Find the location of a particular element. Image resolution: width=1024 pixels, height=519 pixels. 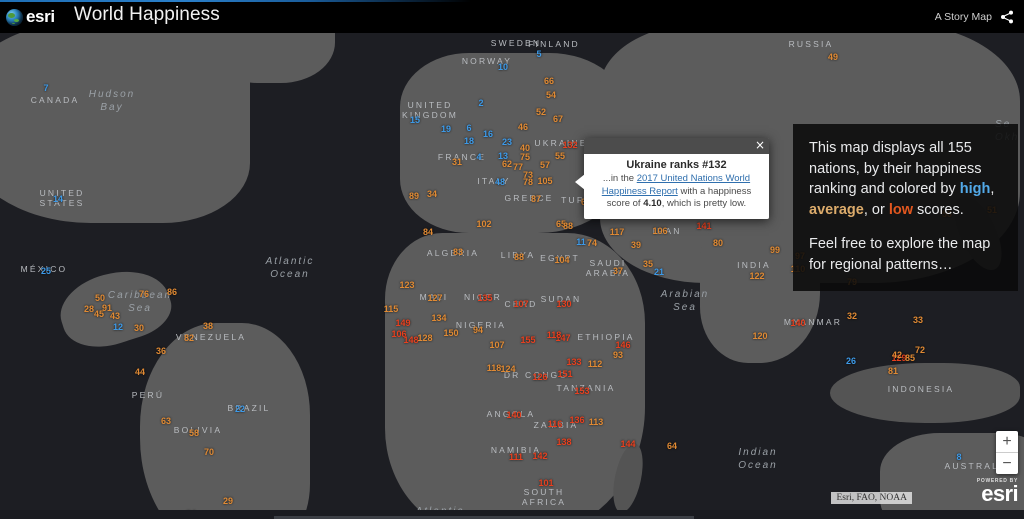

zoom-controls: + − is located at coordinates (1007, 452).